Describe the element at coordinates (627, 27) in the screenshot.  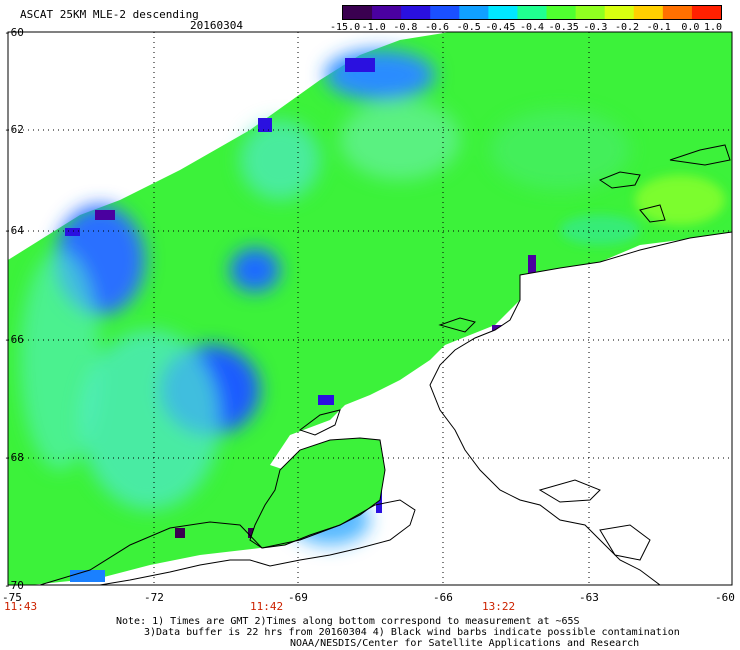
I see `color-scale-label: -0.2` at that location.